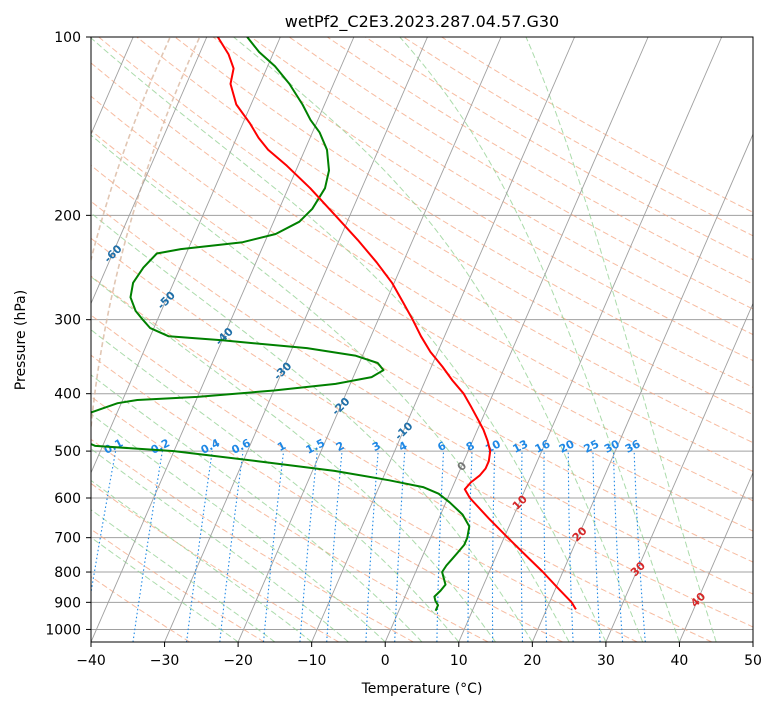  I want to click on curved-isotherms, so click(146, 339).